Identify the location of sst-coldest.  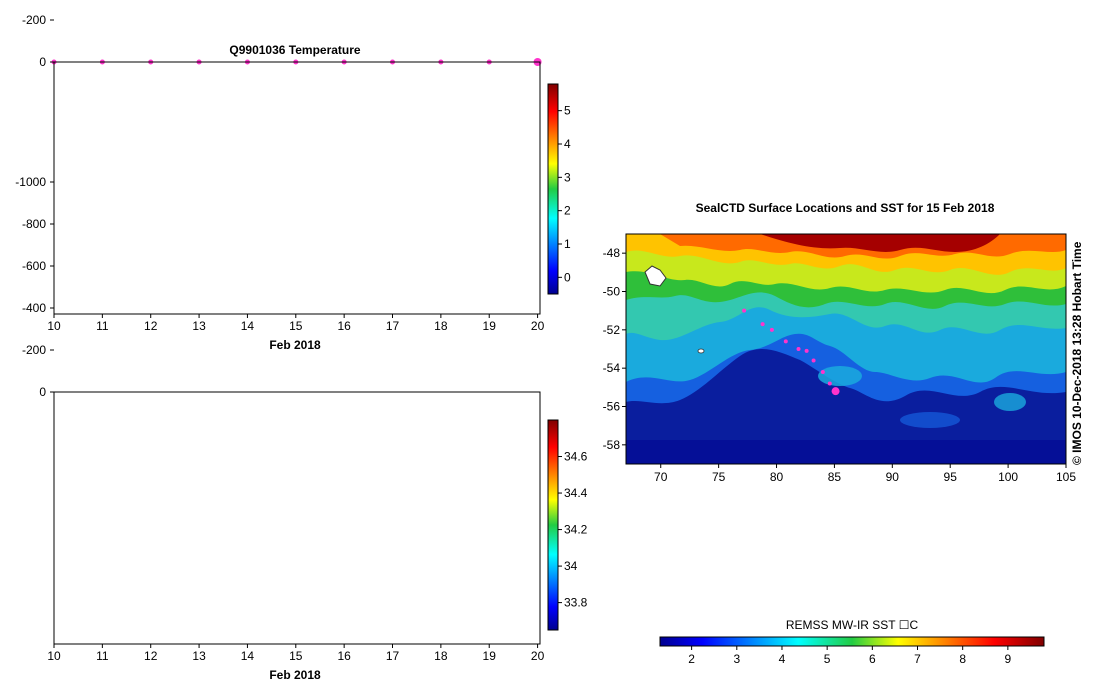
(846, 452).